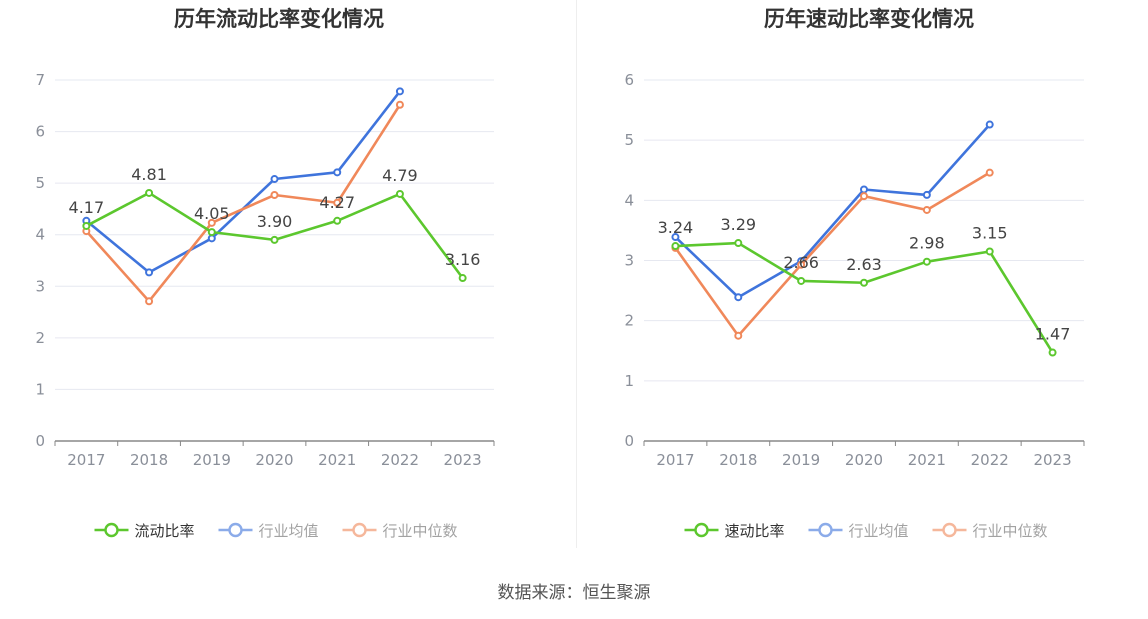 This screenshot has height=619, width=1148. Describe the element at coordinates (400, 175) in the screenshot. I see `data-label: 4.79` at that location.